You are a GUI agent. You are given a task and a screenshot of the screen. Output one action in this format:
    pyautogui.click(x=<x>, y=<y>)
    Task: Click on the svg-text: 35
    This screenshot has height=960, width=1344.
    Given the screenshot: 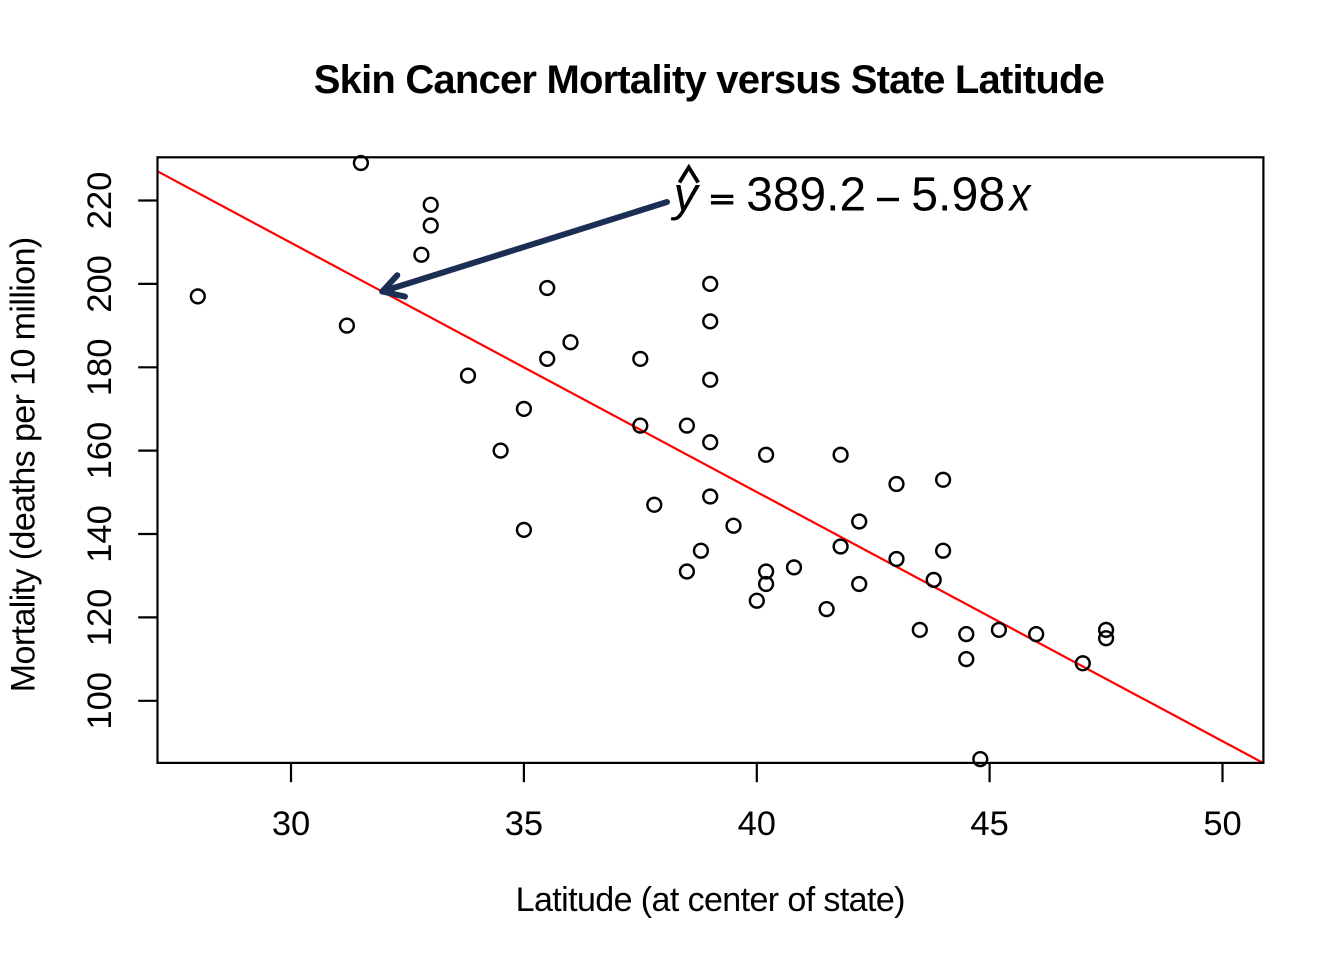 What is the action you would take?
    pyautogui.click(x=524, y=824)
    